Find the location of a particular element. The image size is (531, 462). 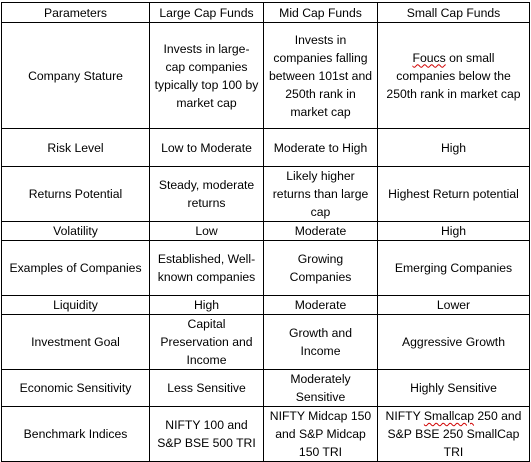

param-cell: Investment Goal is located at coordinates (75, 342).